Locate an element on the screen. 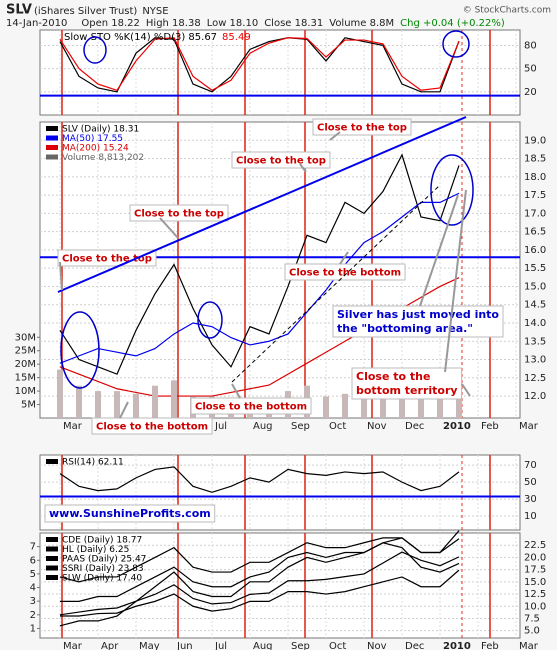 The width and height of the screenshot is (557, 650). y-tick-label: 17.0 is located at coordinates (535, 213).